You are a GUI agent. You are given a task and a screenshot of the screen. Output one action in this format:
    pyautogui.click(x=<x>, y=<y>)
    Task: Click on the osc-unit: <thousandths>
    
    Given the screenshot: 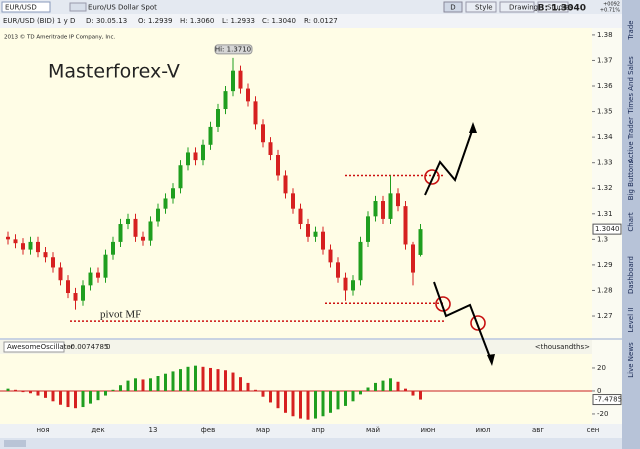 What is the action you would take?
    pyautogui.click(x=562, y=347)
    